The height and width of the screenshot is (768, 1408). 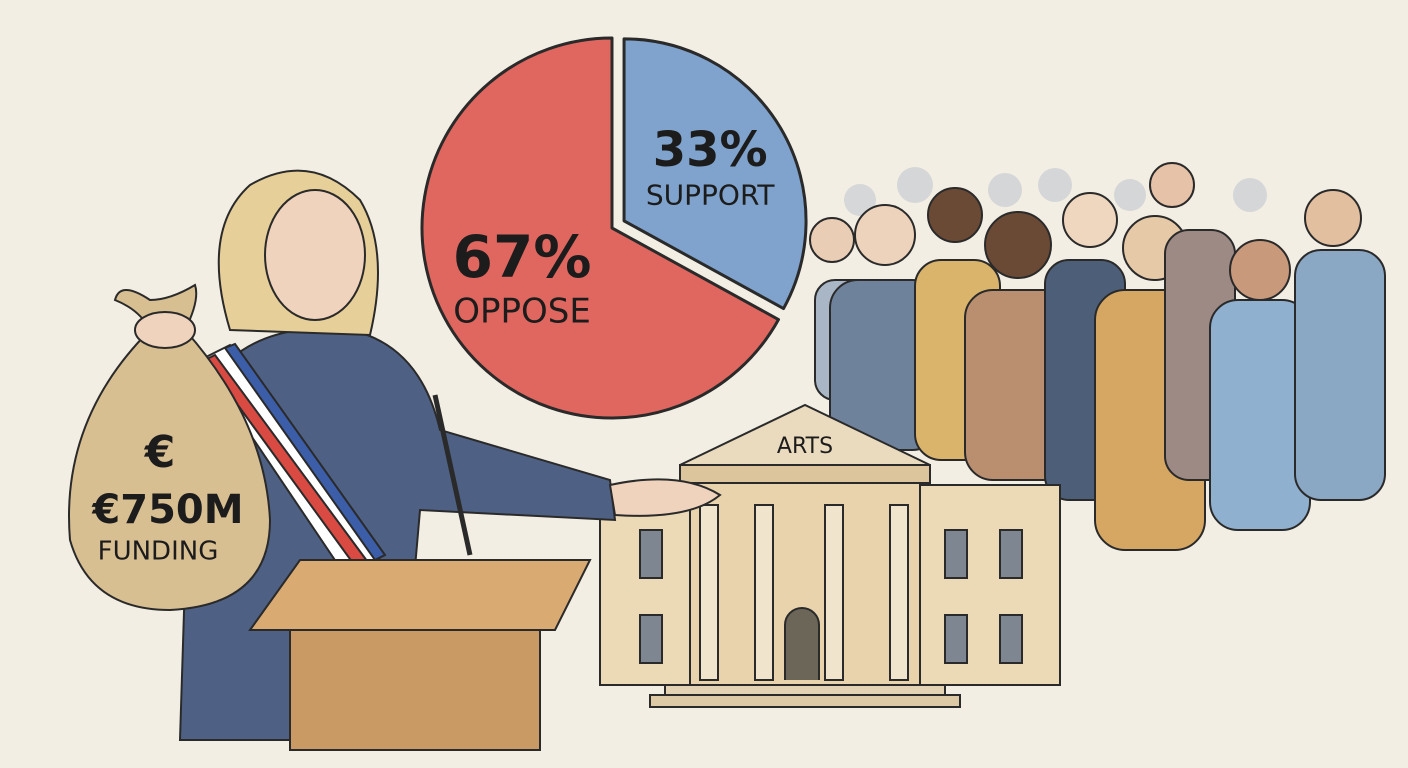 What do you see at coordinates (805, 446) in the screenshot?
I see `building-sign: ARTS` at bounding box center [805, 446].